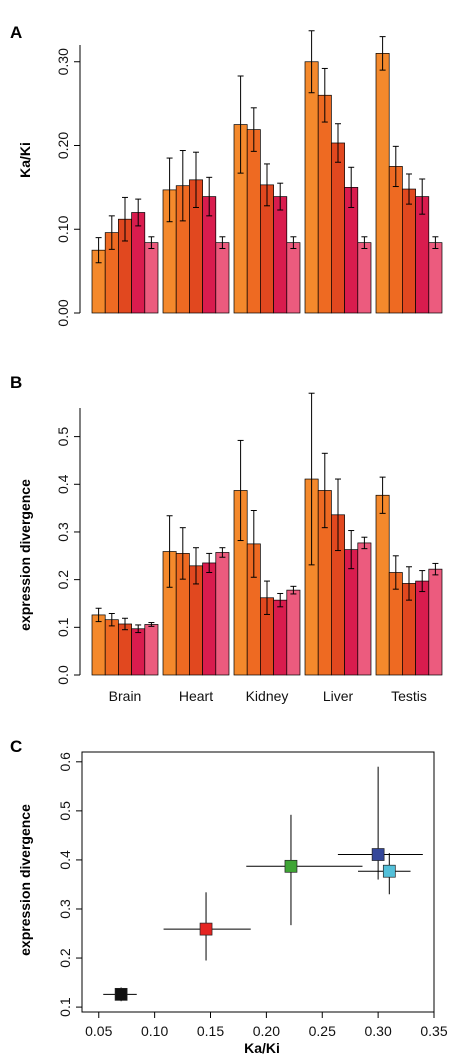  I want to click on x-axis-title: Ka/Ki, so click(262, 1048).